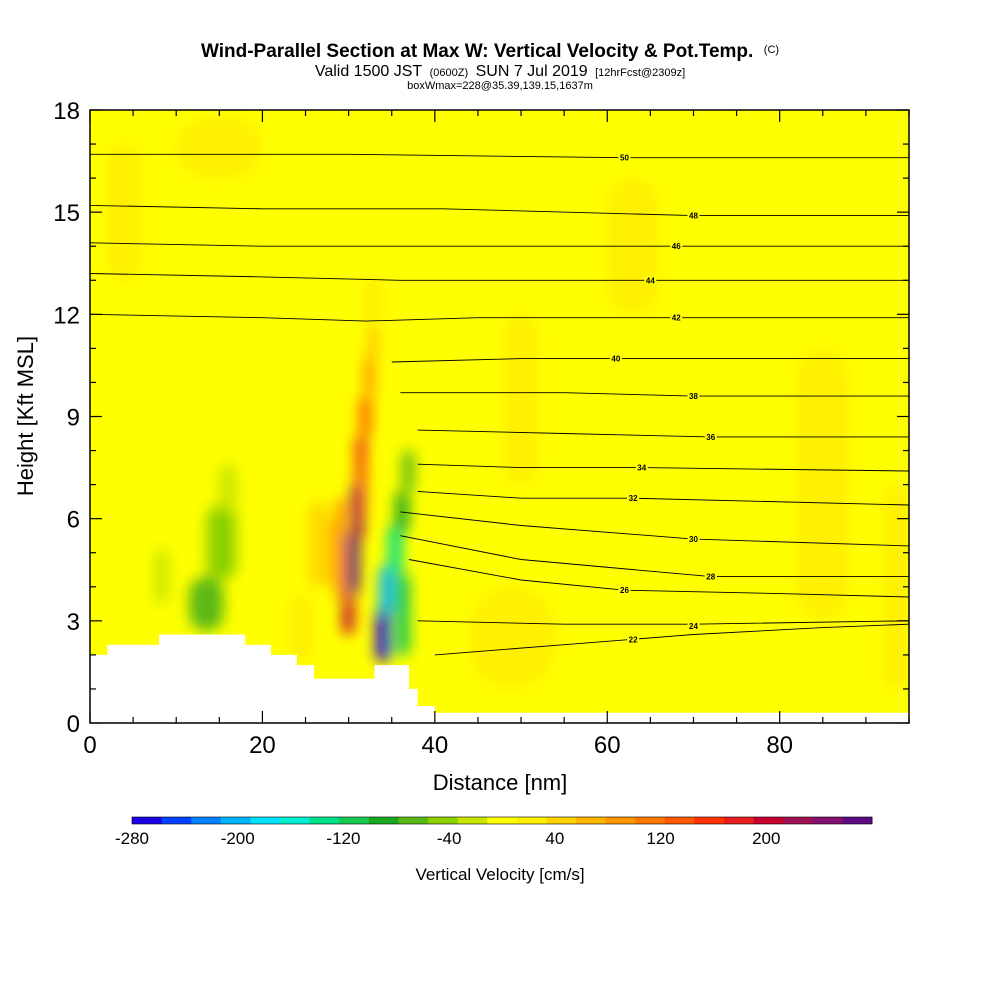 This screenshot has width=1000, height=1000. What do you see at coordinates (66, 213) in the screenshot?
I see `y-tick-label-15: 15` at bounding box center [66, 213].